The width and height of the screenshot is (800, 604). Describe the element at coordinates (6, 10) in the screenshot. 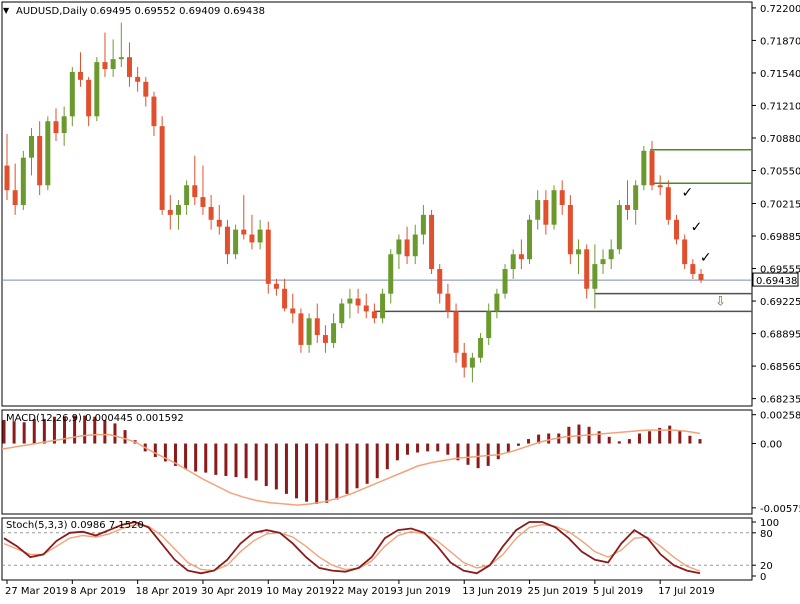

I see `collapse-arrow-icon: ▼` at that location.